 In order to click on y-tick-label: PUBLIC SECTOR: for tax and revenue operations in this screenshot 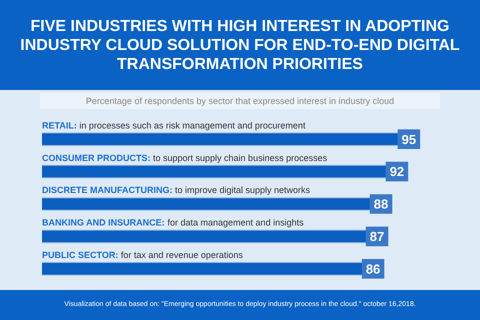, I will do `click(143, 255)`.